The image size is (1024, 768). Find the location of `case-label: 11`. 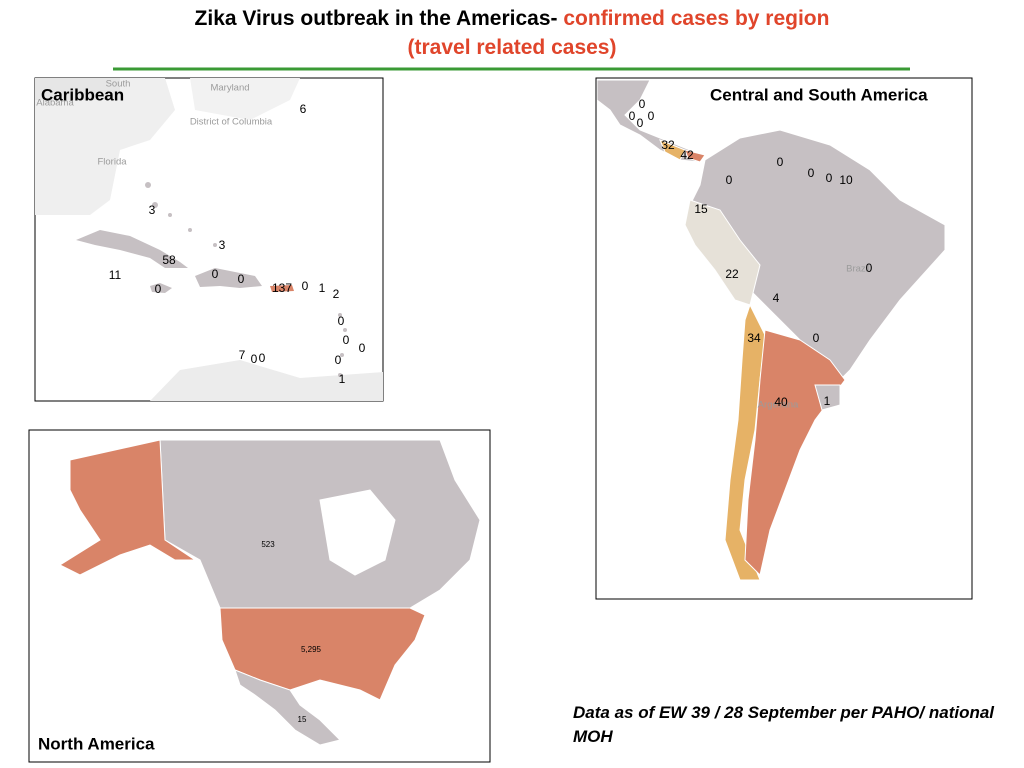

case-label: 11 is located at coordinates (115, 275).